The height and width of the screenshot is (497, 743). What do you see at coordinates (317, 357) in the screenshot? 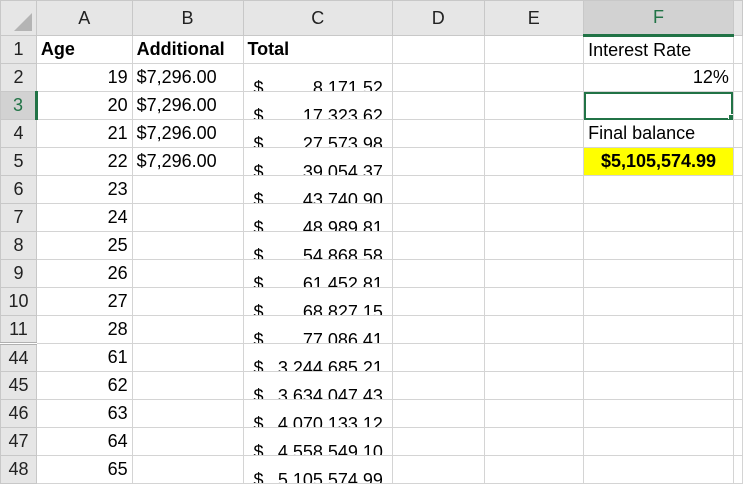
I see `cell-c44: $3,244,685.21` at bounding box center [317, 357].